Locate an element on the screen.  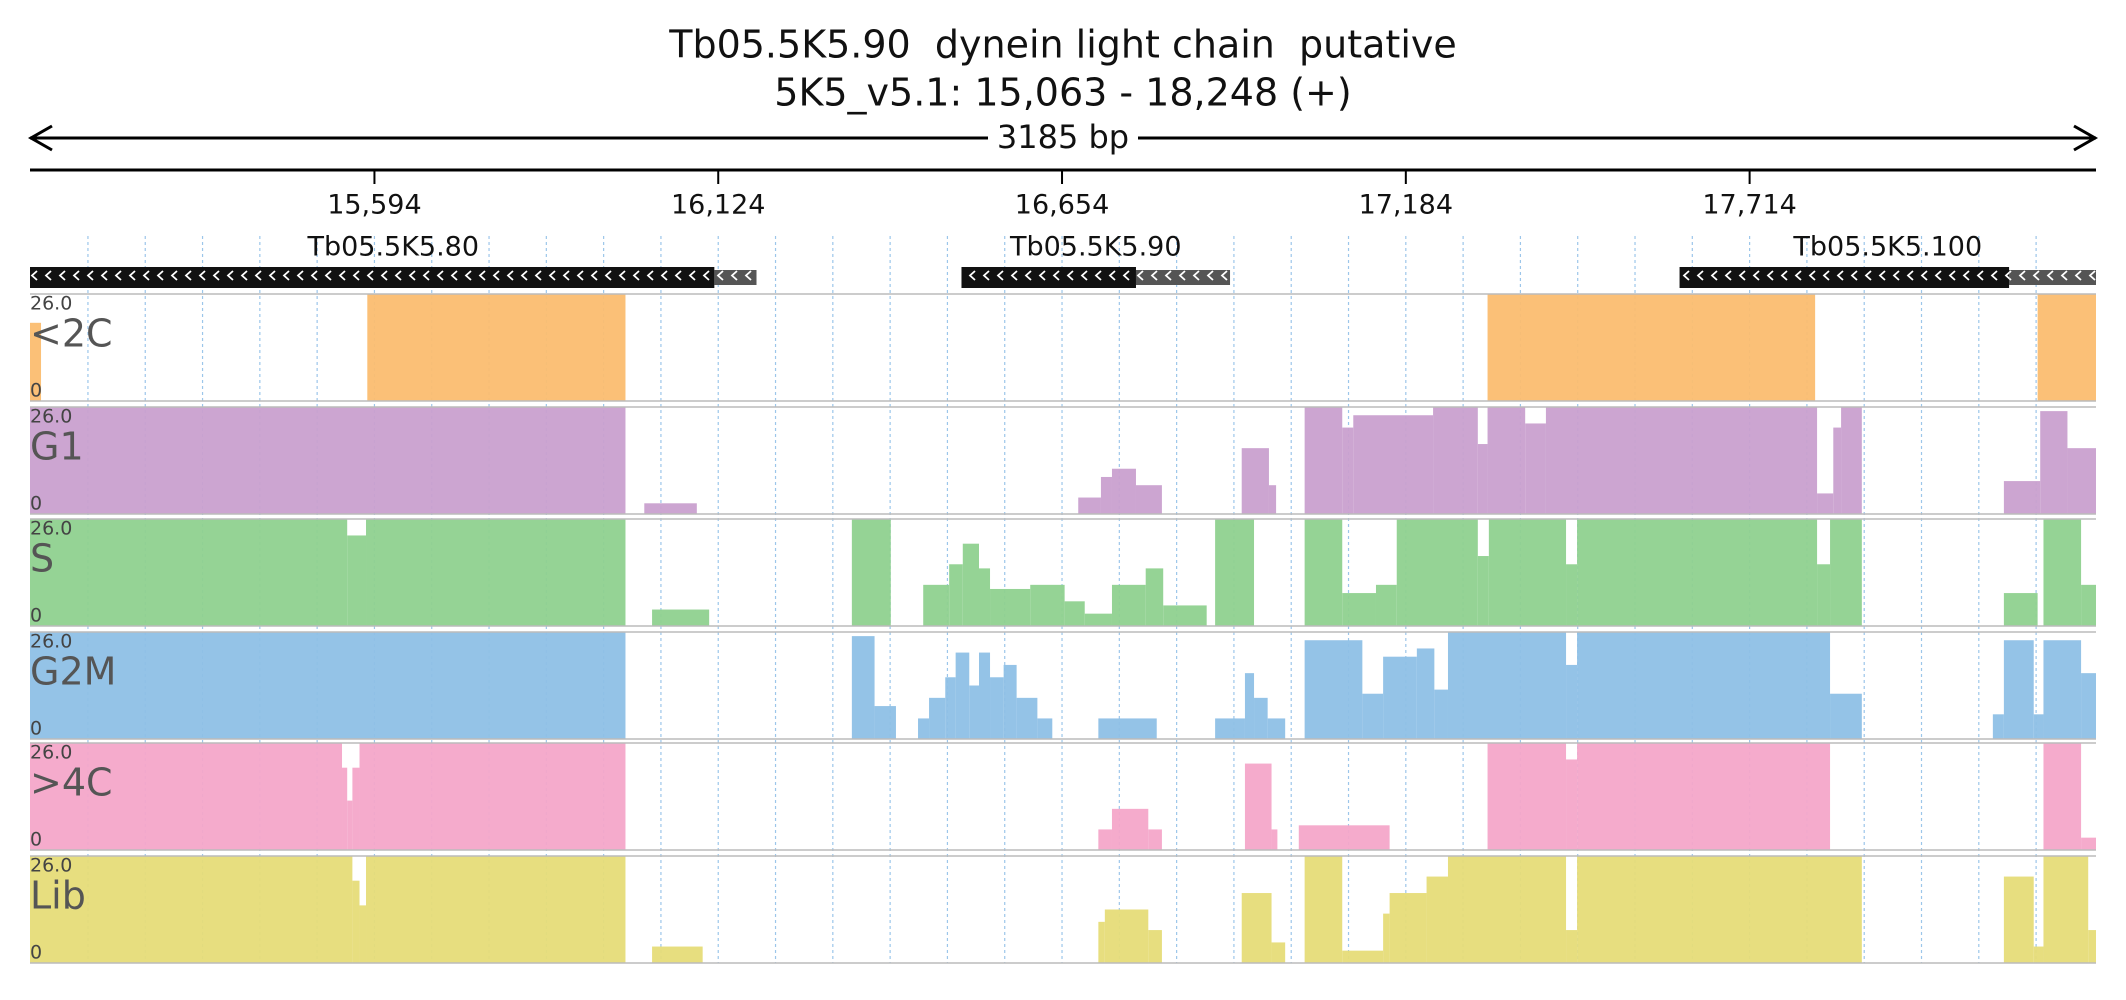
span-label: 3185 bp is located at coordinates (1063, 137).